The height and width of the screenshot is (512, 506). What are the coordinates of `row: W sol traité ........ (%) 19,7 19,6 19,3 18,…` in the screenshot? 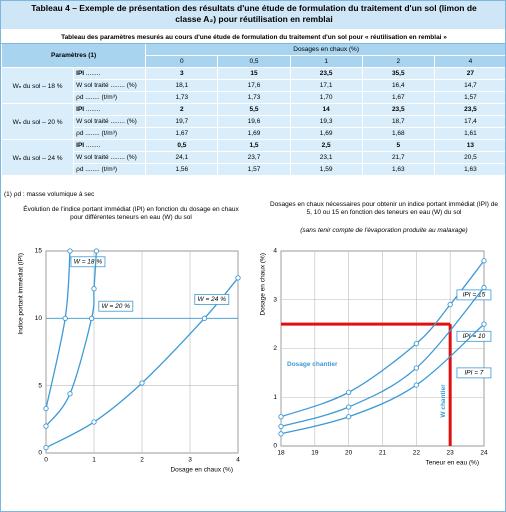 It's located at (253, 121).